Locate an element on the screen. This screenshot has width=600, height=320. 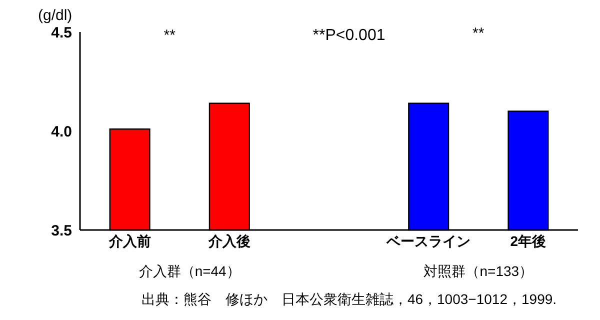
annotation: **P<0.001 is located at coordinates (349, 35).